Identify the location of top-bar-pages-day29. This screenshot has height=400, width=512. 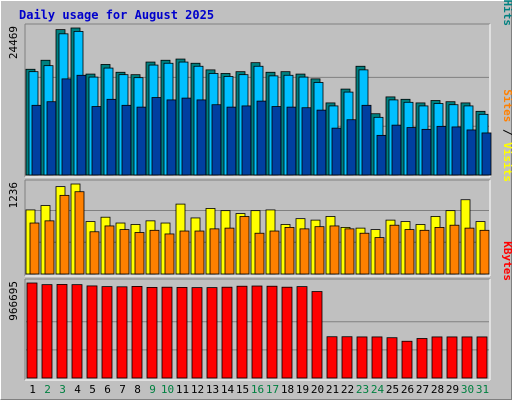
(456, 151).